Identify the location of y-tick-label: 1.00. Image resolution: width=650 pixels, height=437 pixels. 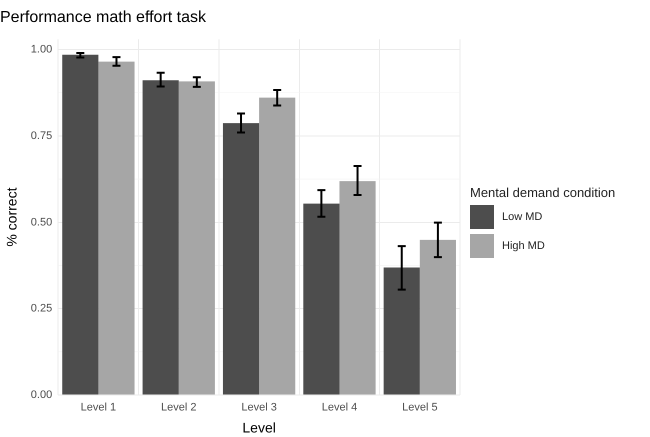
(41, 50).